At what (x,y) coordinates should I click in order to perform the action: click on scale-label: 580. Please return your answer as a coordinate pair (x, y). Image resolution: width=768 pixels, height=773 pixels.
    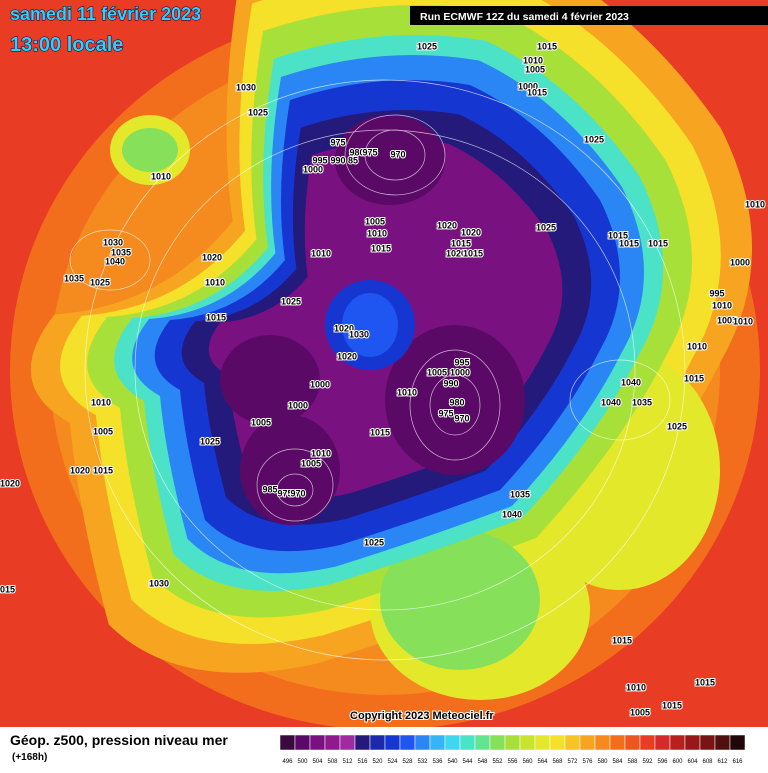
    Looking at the image, I should click on (602, 762).